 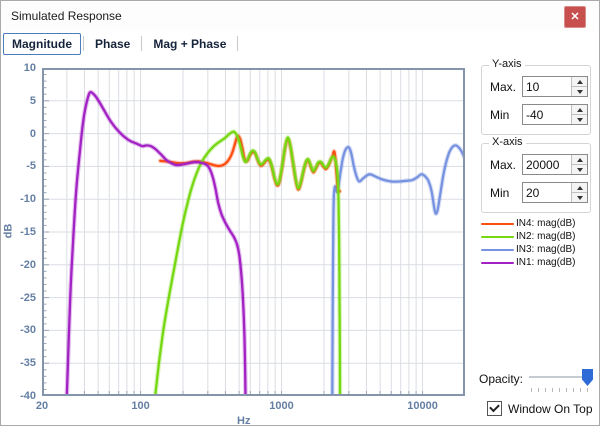 I want to click on legend-item: IN1: mag(dB), so click(x=539, y=262).